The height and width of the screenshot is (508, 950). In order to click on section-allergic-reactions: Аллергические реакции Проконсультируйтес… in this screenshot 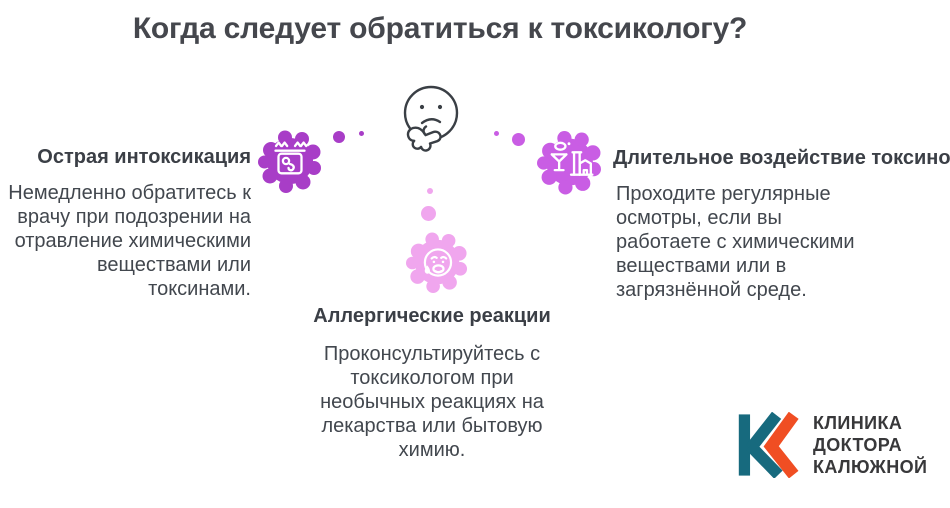, I will do `click(432, 383)`.